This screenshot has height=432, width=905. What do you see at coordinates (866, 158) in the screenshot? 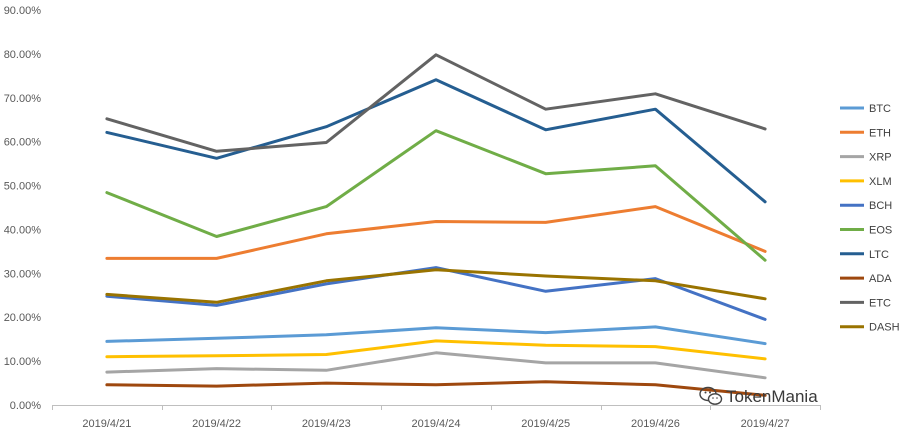
I see `legend-item-xrp: XRP` at bounding box center [866, 158].